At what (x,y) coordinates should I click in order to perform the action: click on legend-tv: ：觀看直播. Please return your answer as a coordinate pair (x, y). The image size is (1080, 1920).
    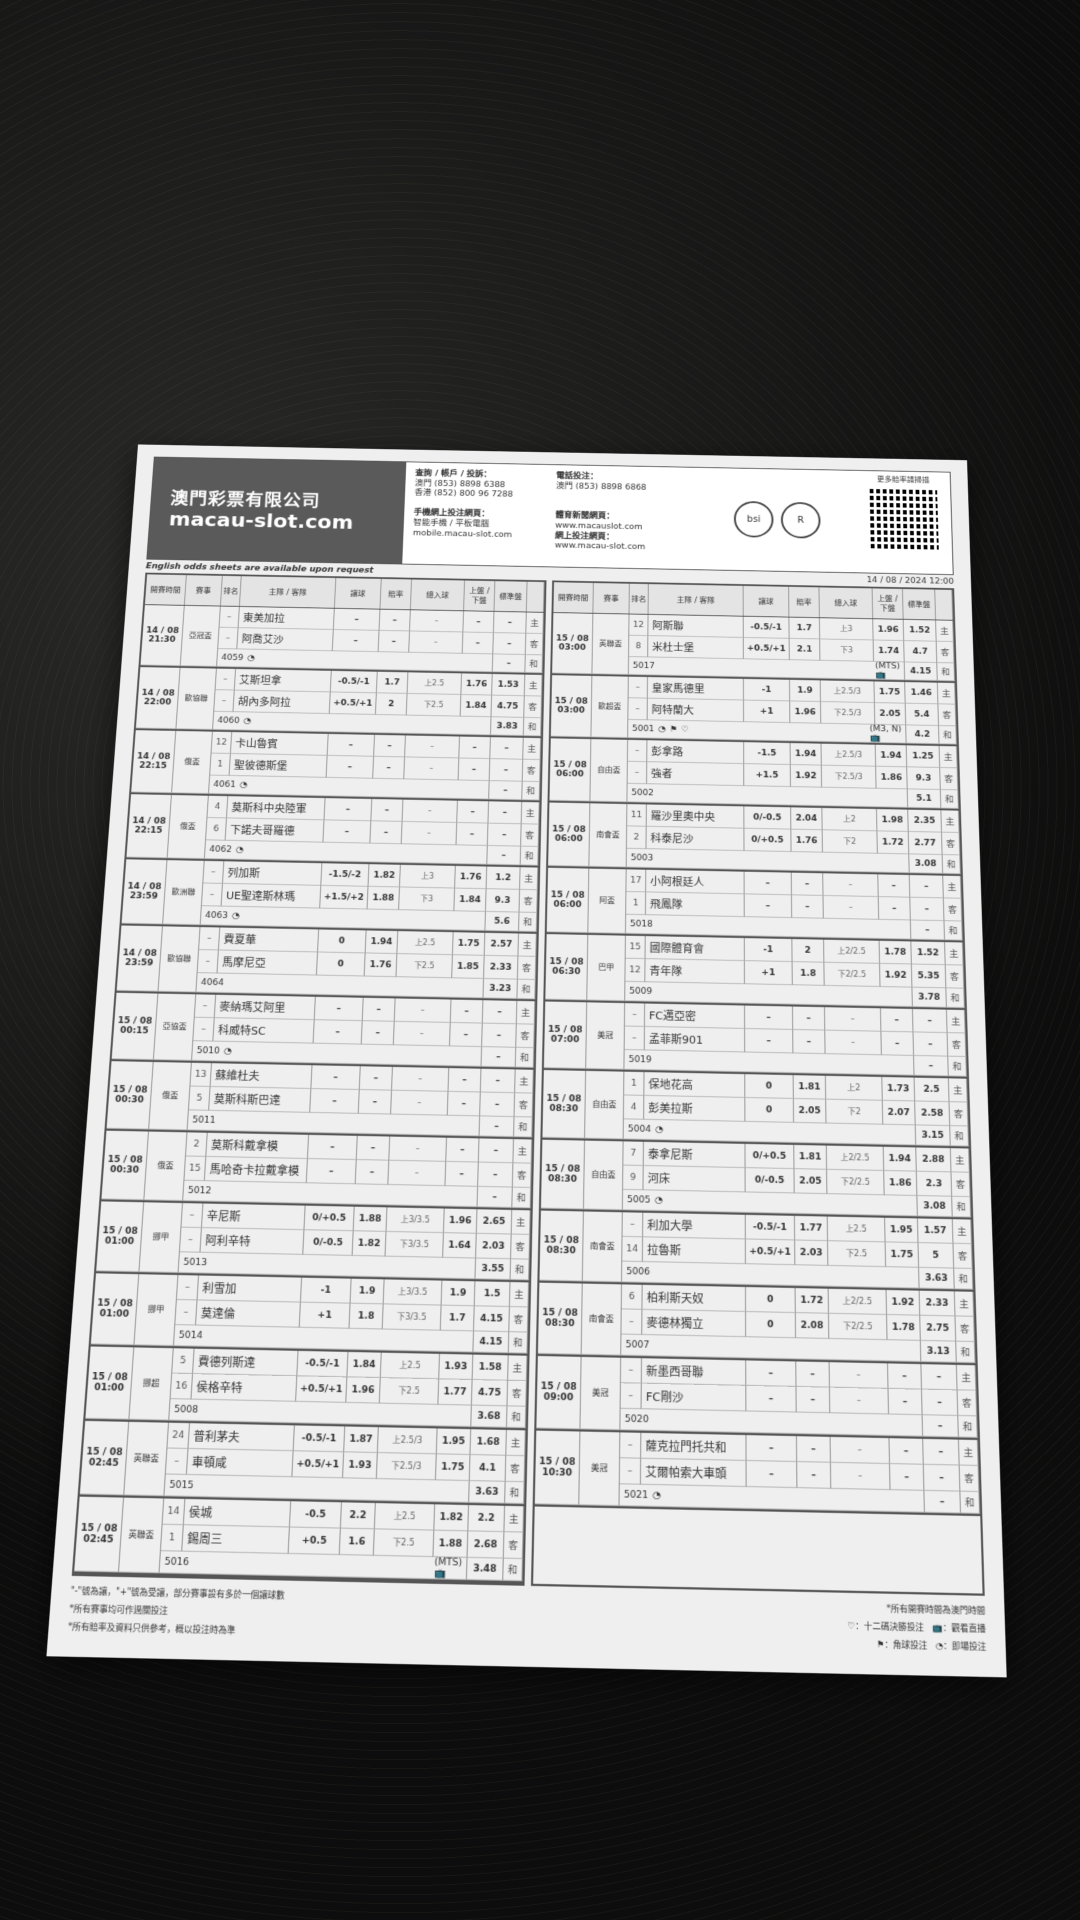
    Looking at the image, I should click on (964, 1628).